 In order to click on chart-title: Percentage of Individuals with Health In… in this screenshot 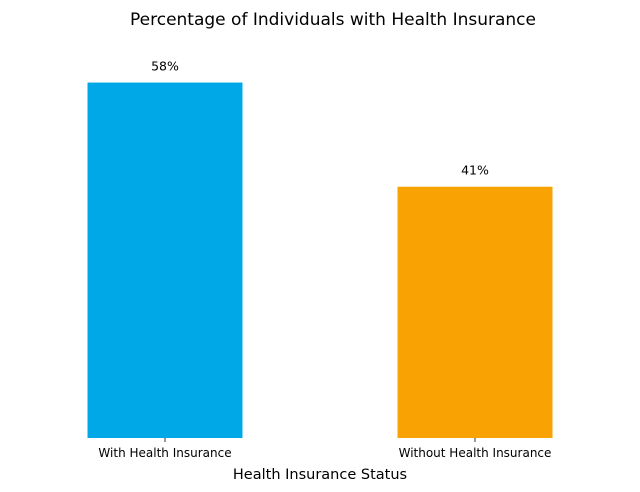, I will do `click(333, 20)`.